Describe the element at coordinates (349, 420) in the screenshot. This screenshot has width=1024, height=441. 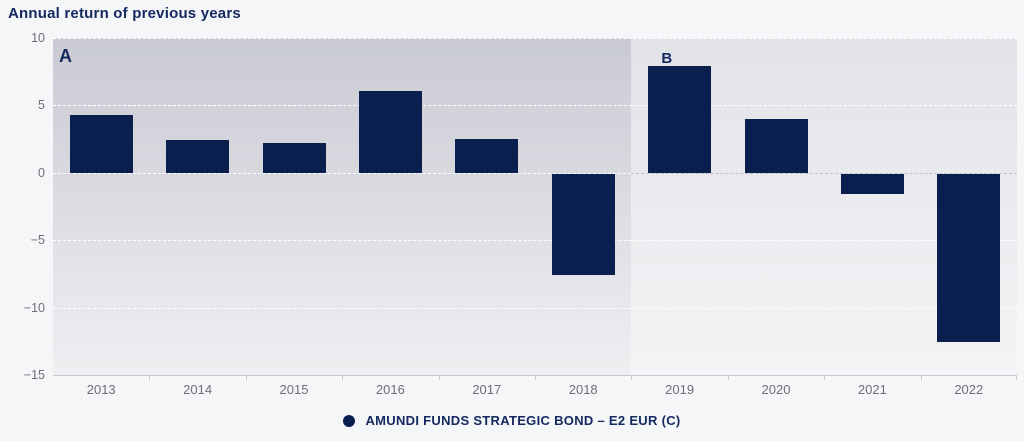
I see `legend-bullet-icon` at that location.